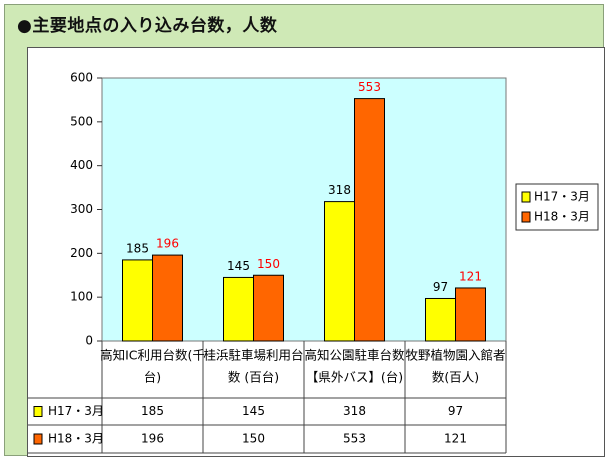 Image resolution: width=610 pixels, height=460 pixels. Describe the element at coordinates (369, 87) in the screenshot. I see `data-label: 553` at that location.